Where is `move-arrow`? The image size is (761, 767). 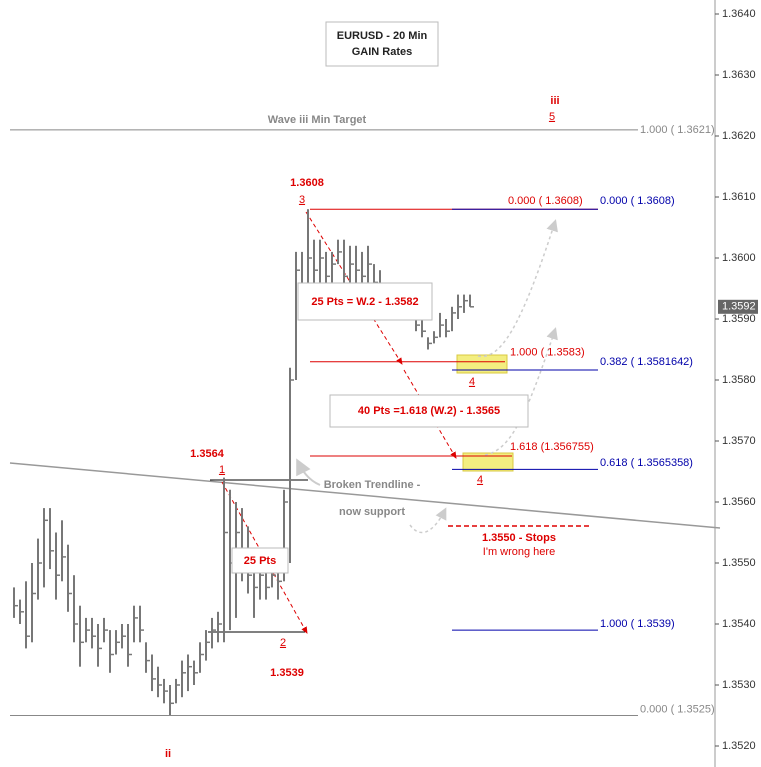 move-arrow is located at coordinates (354, 288).